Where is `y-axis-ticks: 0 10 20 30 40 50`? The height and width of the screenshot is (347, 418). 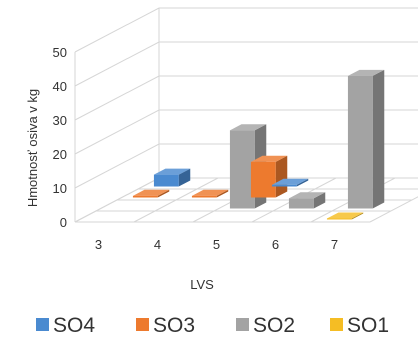
y-axis-ticks: 0 10 20 30 40 50 is located at coordinates (60, 137).